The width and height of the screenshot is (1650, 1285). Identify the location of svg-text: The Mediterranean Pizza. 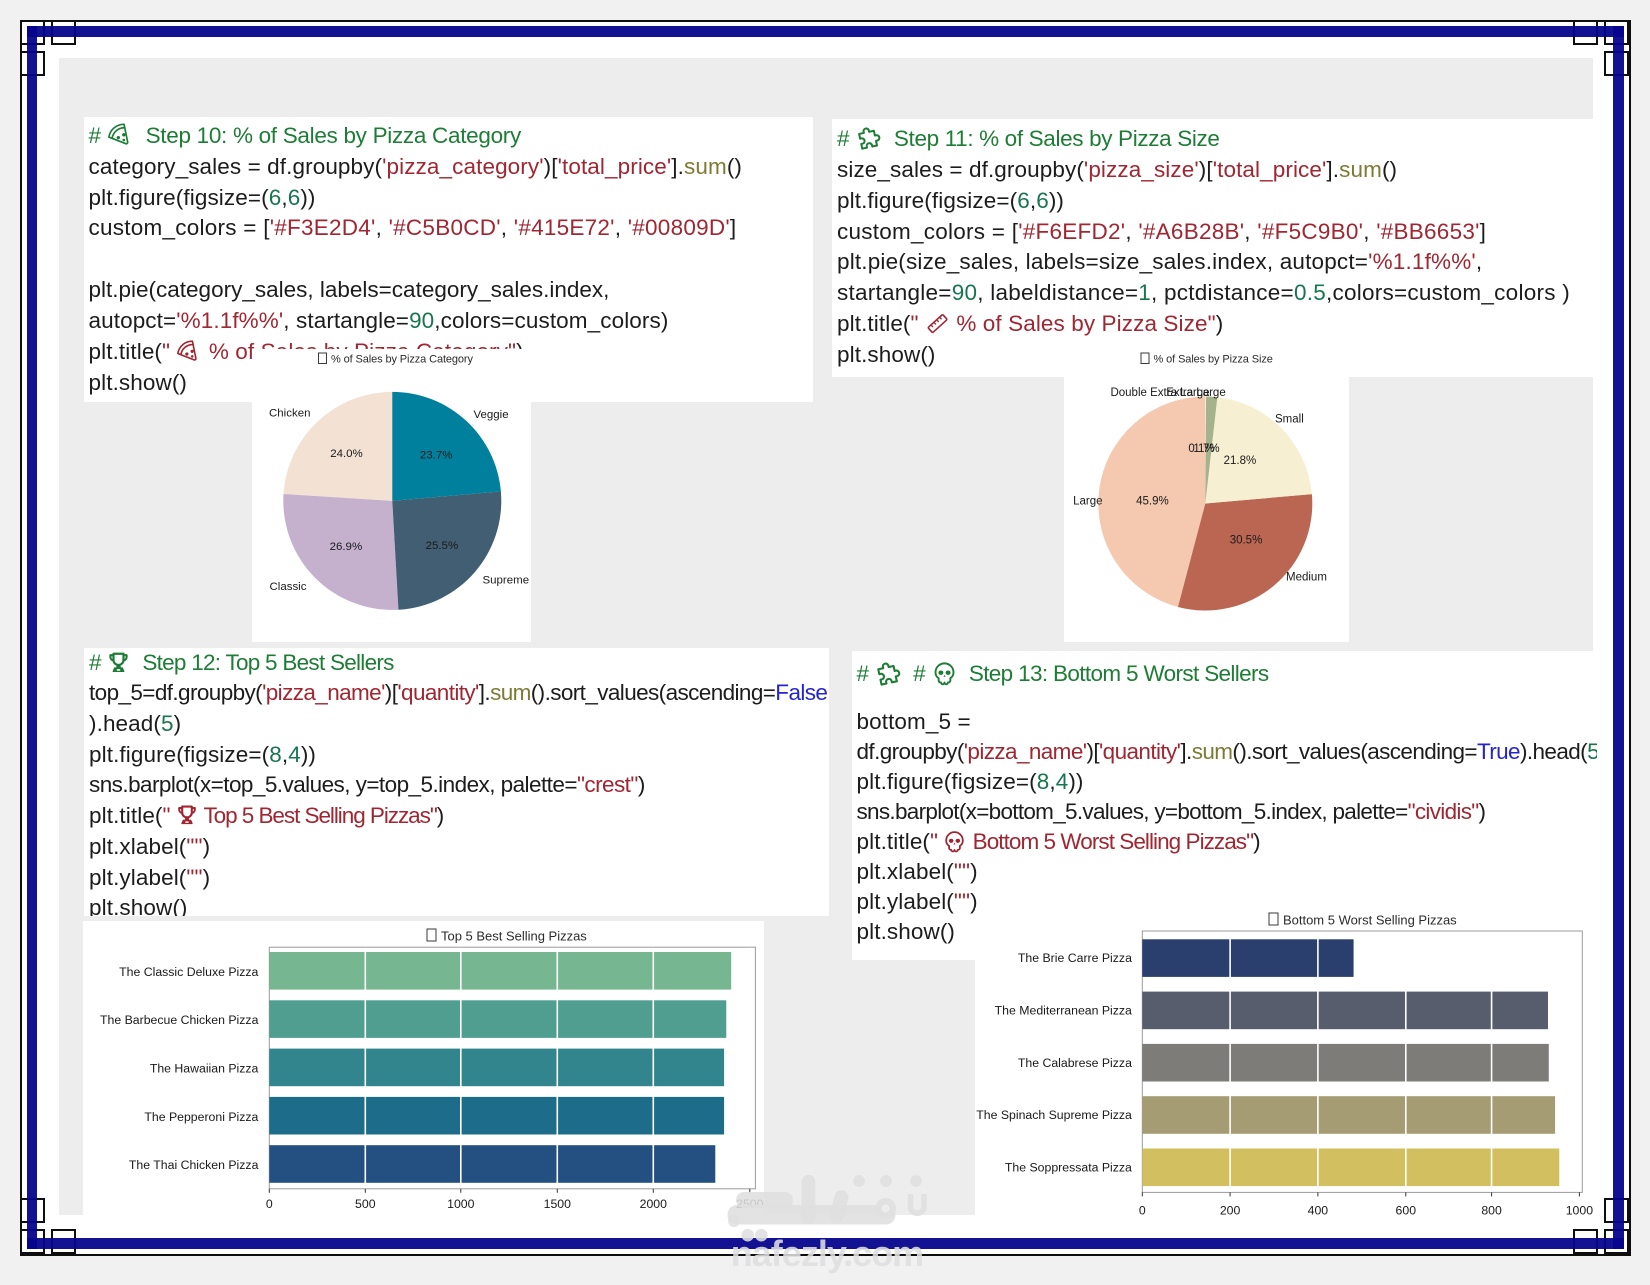
(1062, 1011).